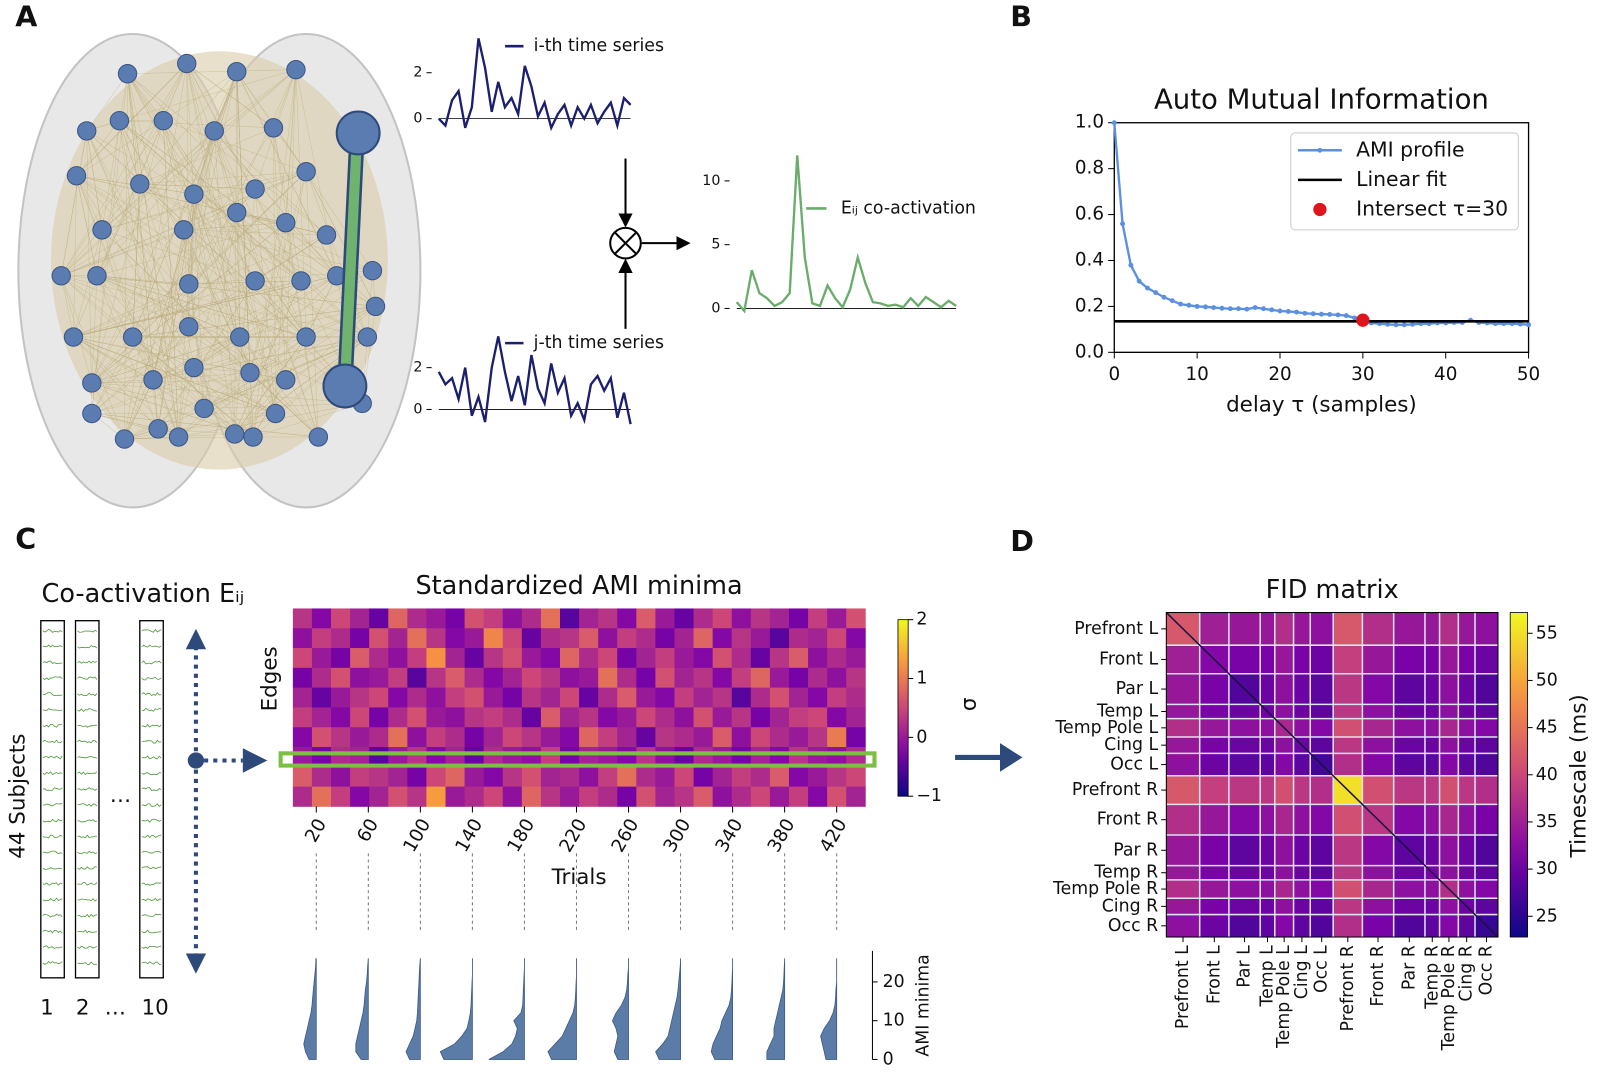  What do you see at coordinates (1449, 998) in the screenshot?
I see `x-tick-label: Temp Pole R` at bounding box center [1449, 998].